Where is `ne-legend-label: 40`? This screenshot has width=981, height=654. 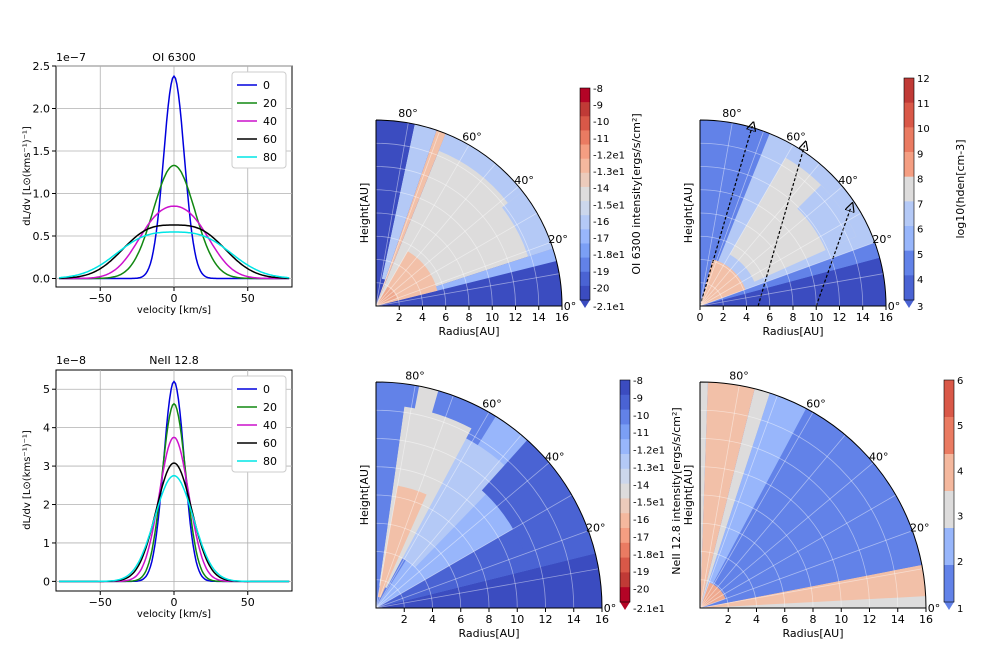 ne-legend-label: 40 is located at coordinates (270, 425).